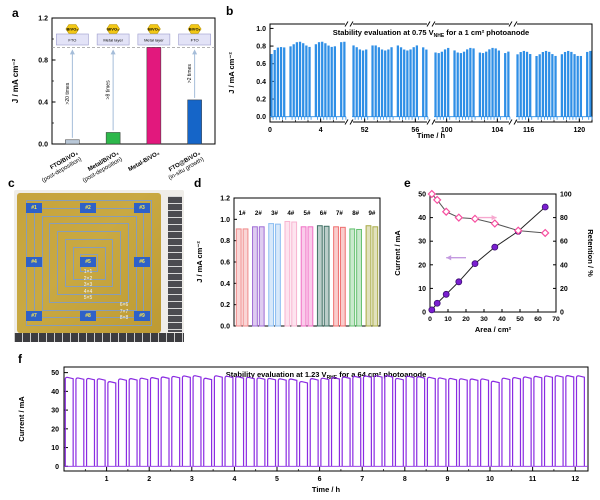  What do you see at coordinates (43, 103) in the screenshot?
I see `svg-text: 0.4` at bounding box center [43, 103].